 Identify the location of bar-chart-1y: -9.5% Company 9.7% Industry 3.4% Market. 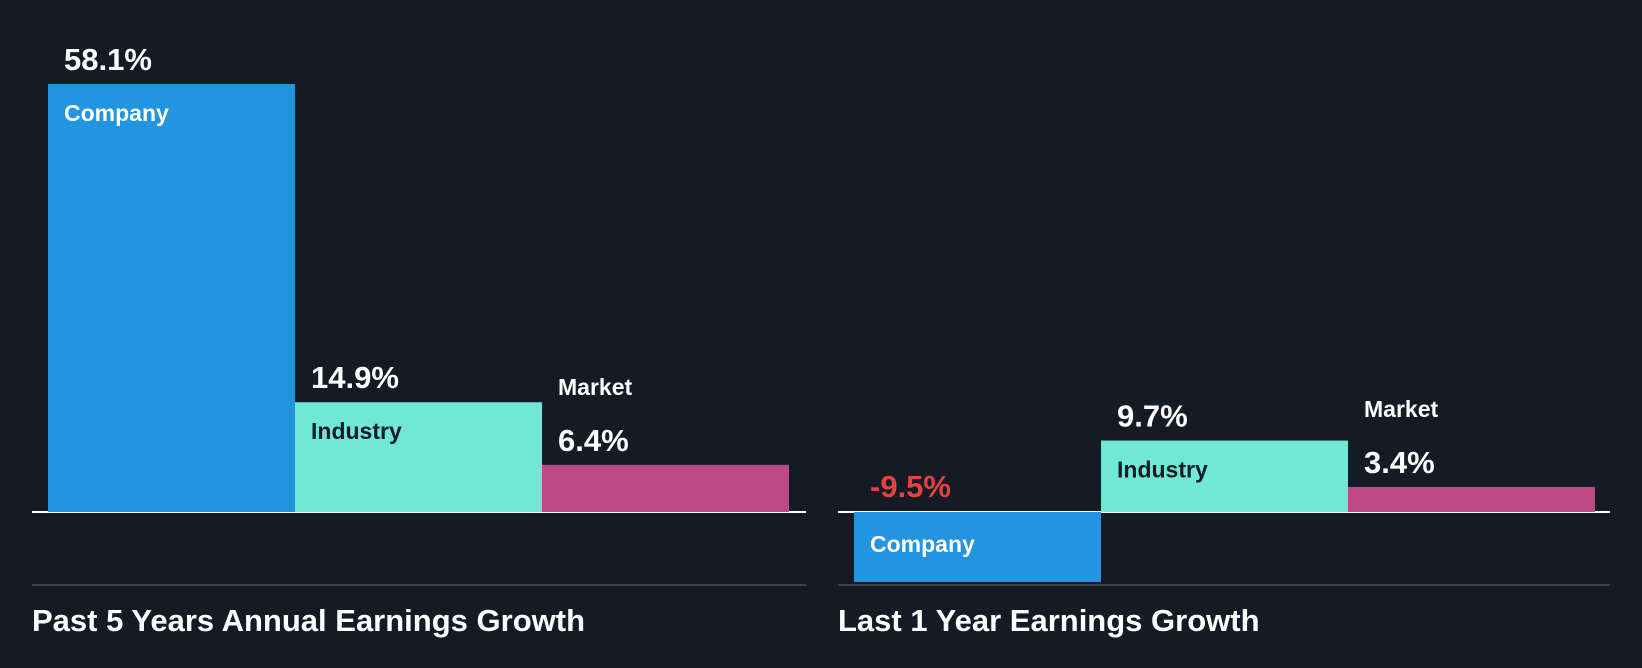
(1224, 491).